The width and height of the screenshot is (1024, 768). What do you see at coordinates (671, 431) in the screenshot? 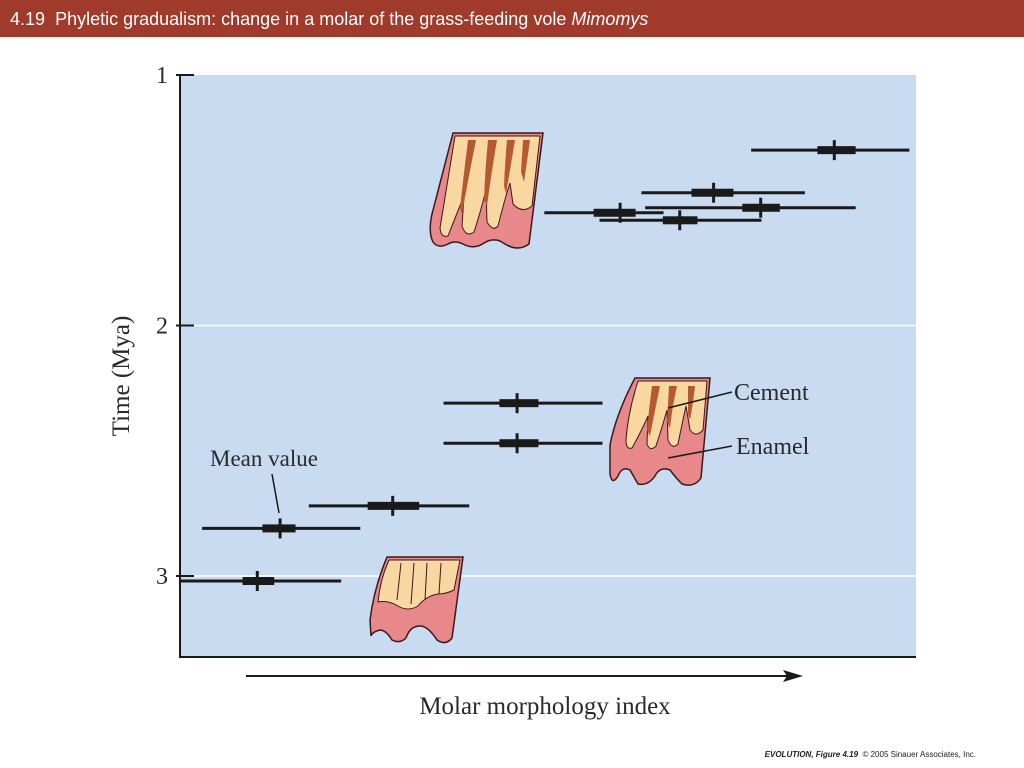
I see `molar-illustration-labelled` at bounding box center [671, 431].